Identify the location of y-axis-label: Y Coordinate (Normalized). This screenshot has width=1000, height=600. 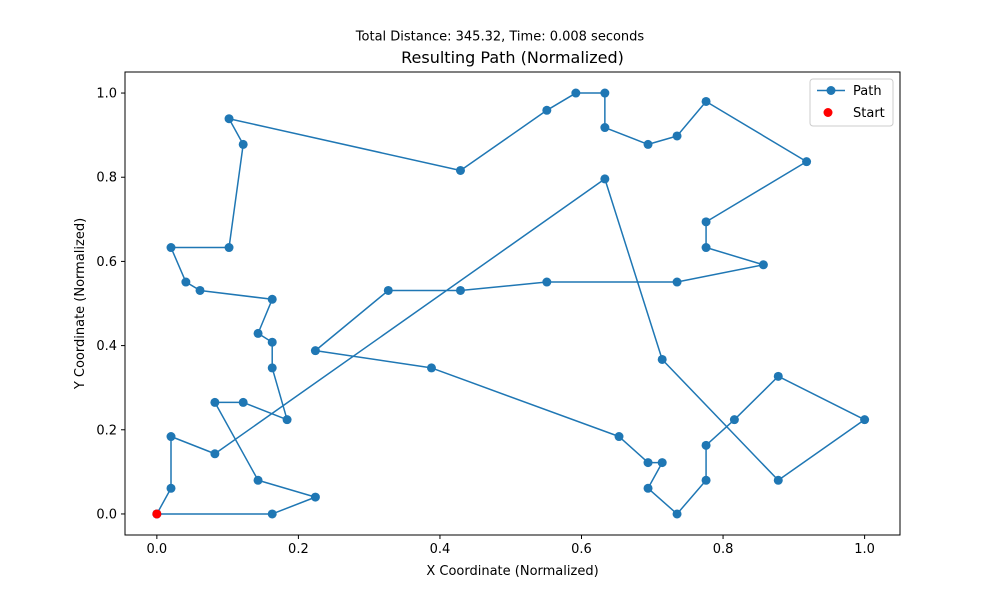
(80, 304).